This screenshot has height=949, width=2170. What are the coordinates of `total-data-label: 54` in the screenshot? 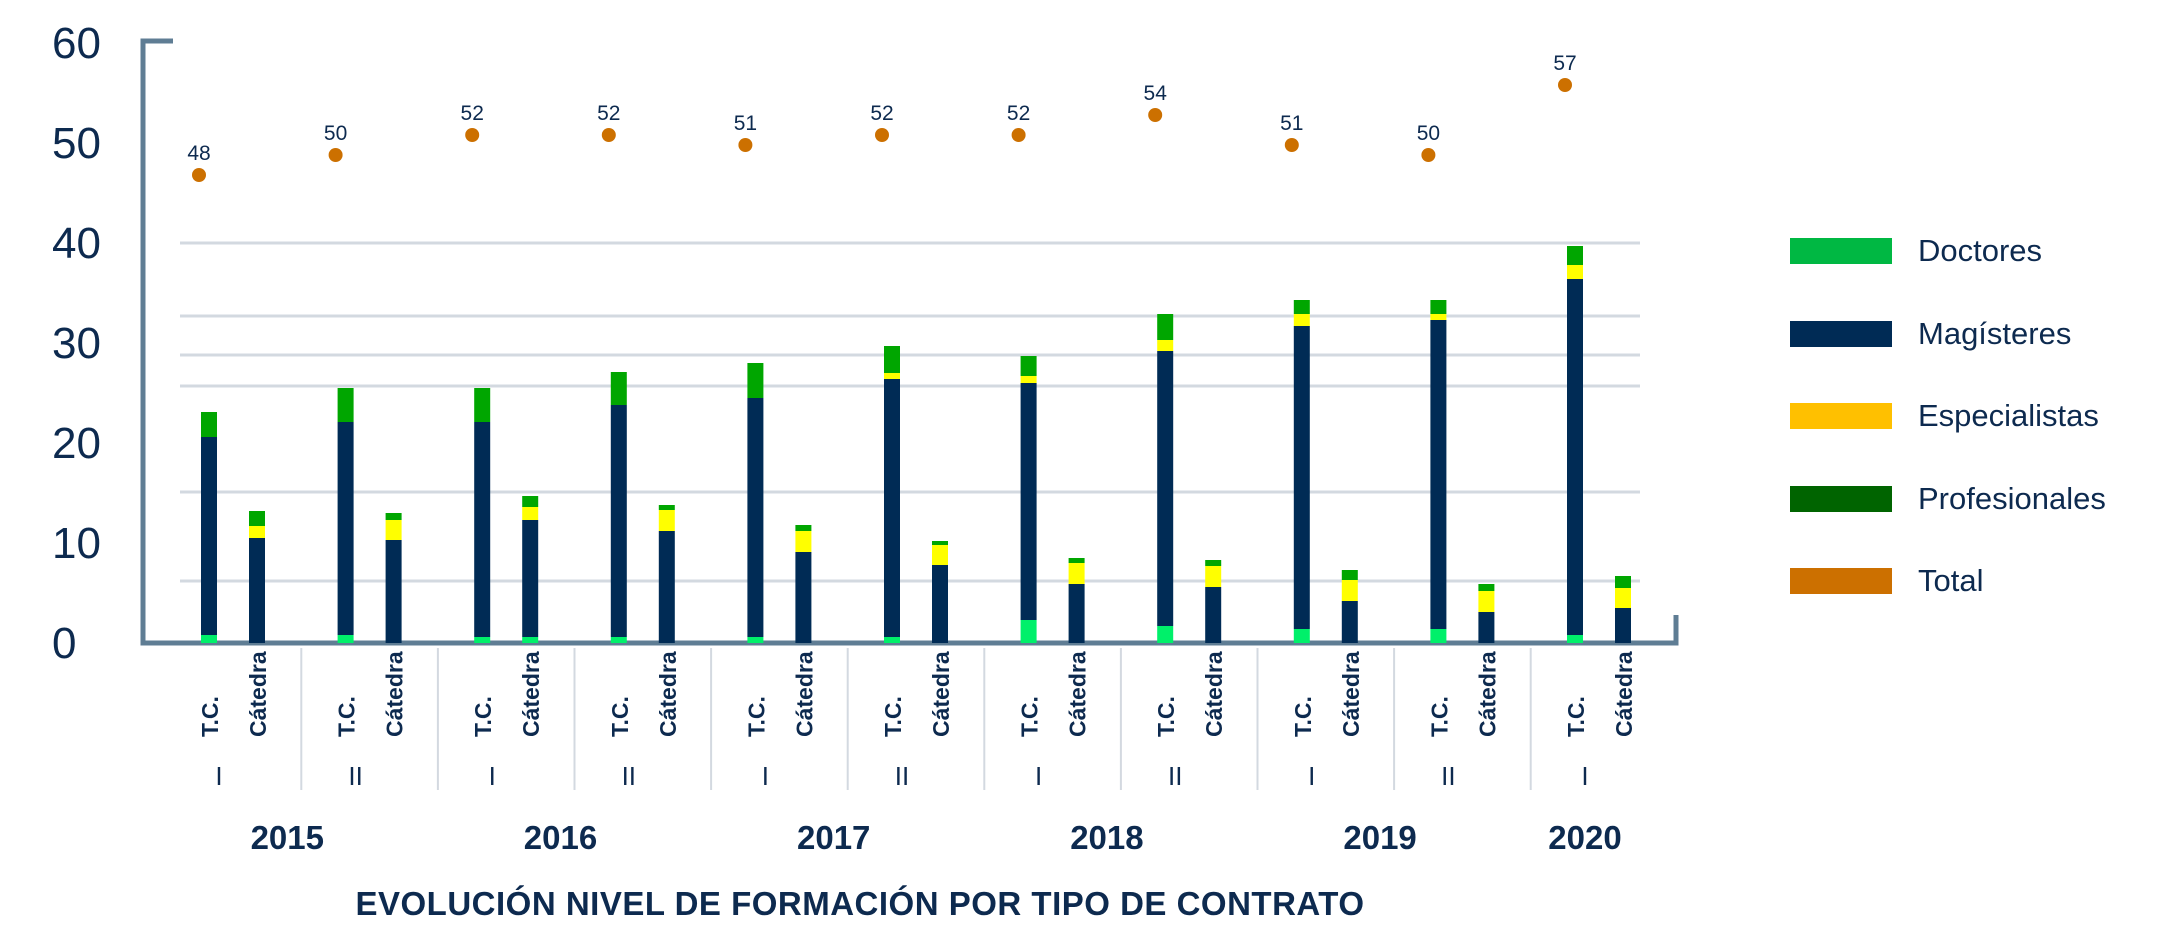 It's located at (1156, 93).